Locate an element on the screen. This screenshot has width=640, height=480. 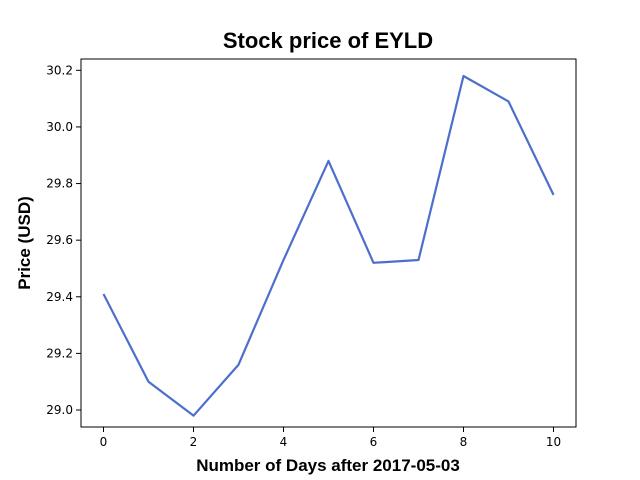
x-tick-label: 4 is located at coordinates (284, 442).